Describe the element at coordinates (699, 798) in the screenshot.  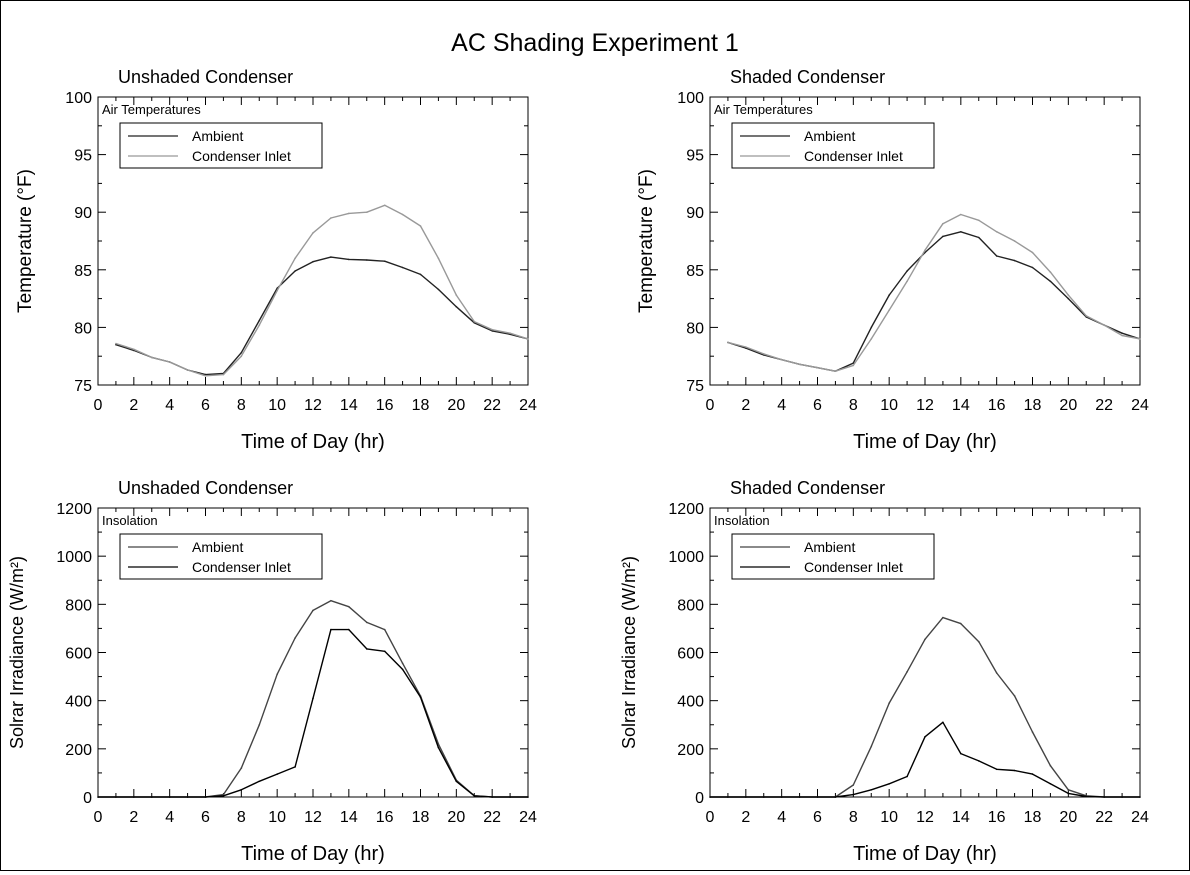
I see `y-tick-label: 0` at that location.